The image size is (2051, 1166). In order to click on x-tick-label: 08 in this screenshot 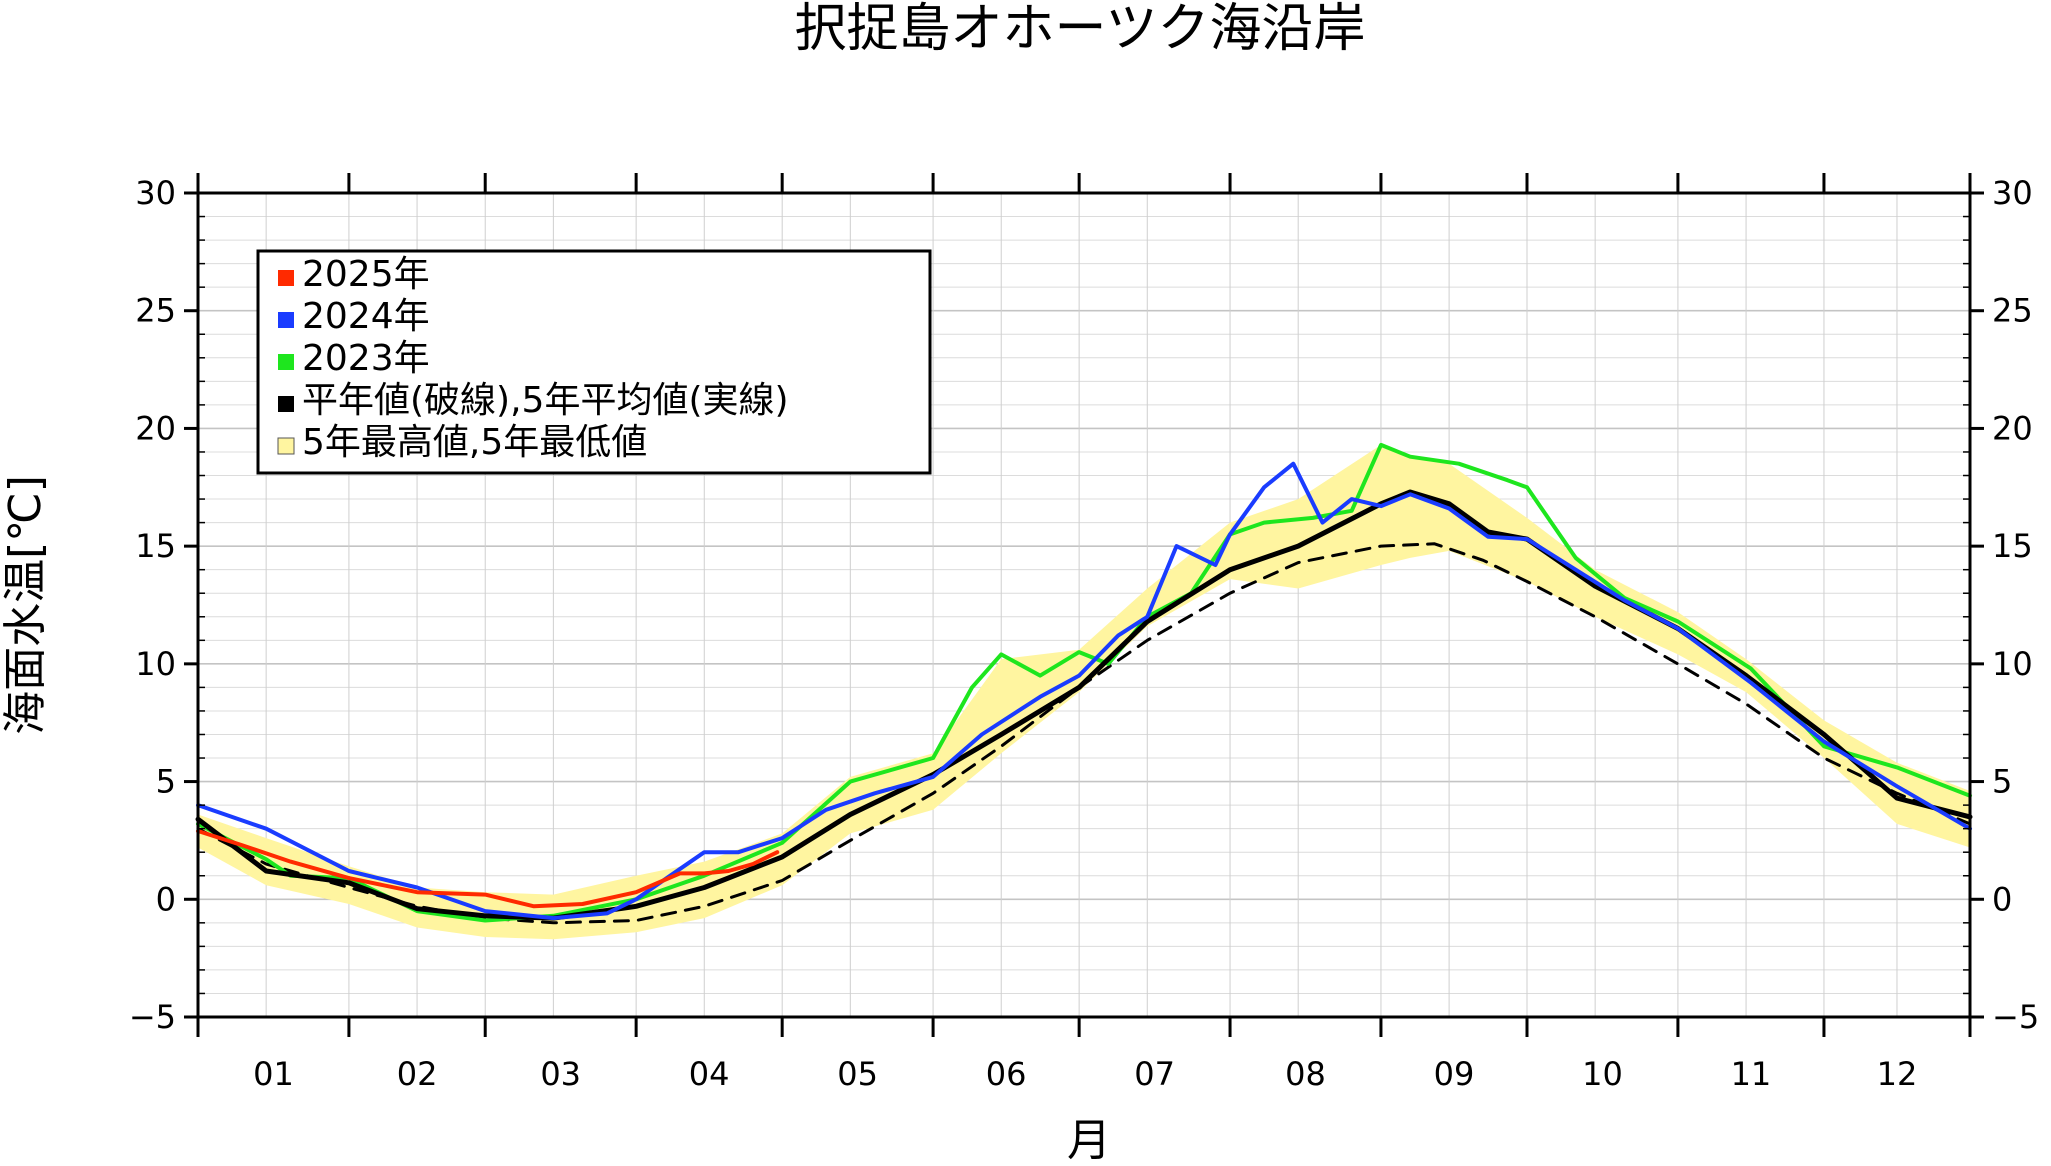, I will do `click(1305, 1074)`.